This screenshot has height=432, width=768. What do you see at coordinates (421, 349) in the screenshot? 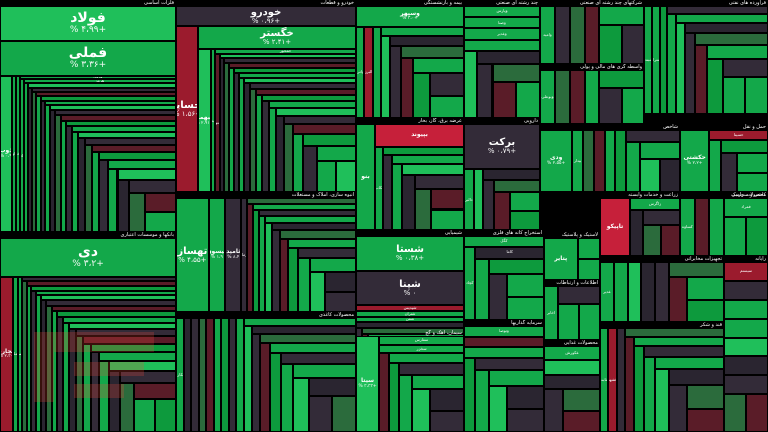
I see `stock-tile-2: سخزر` at bounding box center [421, 349].